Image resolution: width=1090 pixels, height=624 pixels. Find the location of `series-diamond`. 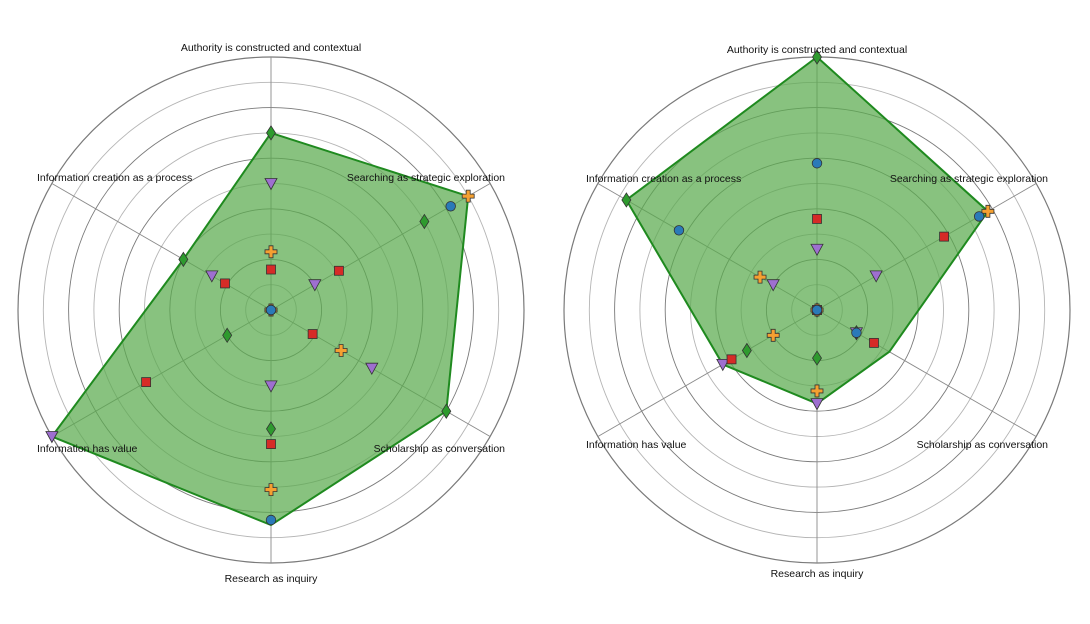

series-diamond is located at coordinates (315, 281).